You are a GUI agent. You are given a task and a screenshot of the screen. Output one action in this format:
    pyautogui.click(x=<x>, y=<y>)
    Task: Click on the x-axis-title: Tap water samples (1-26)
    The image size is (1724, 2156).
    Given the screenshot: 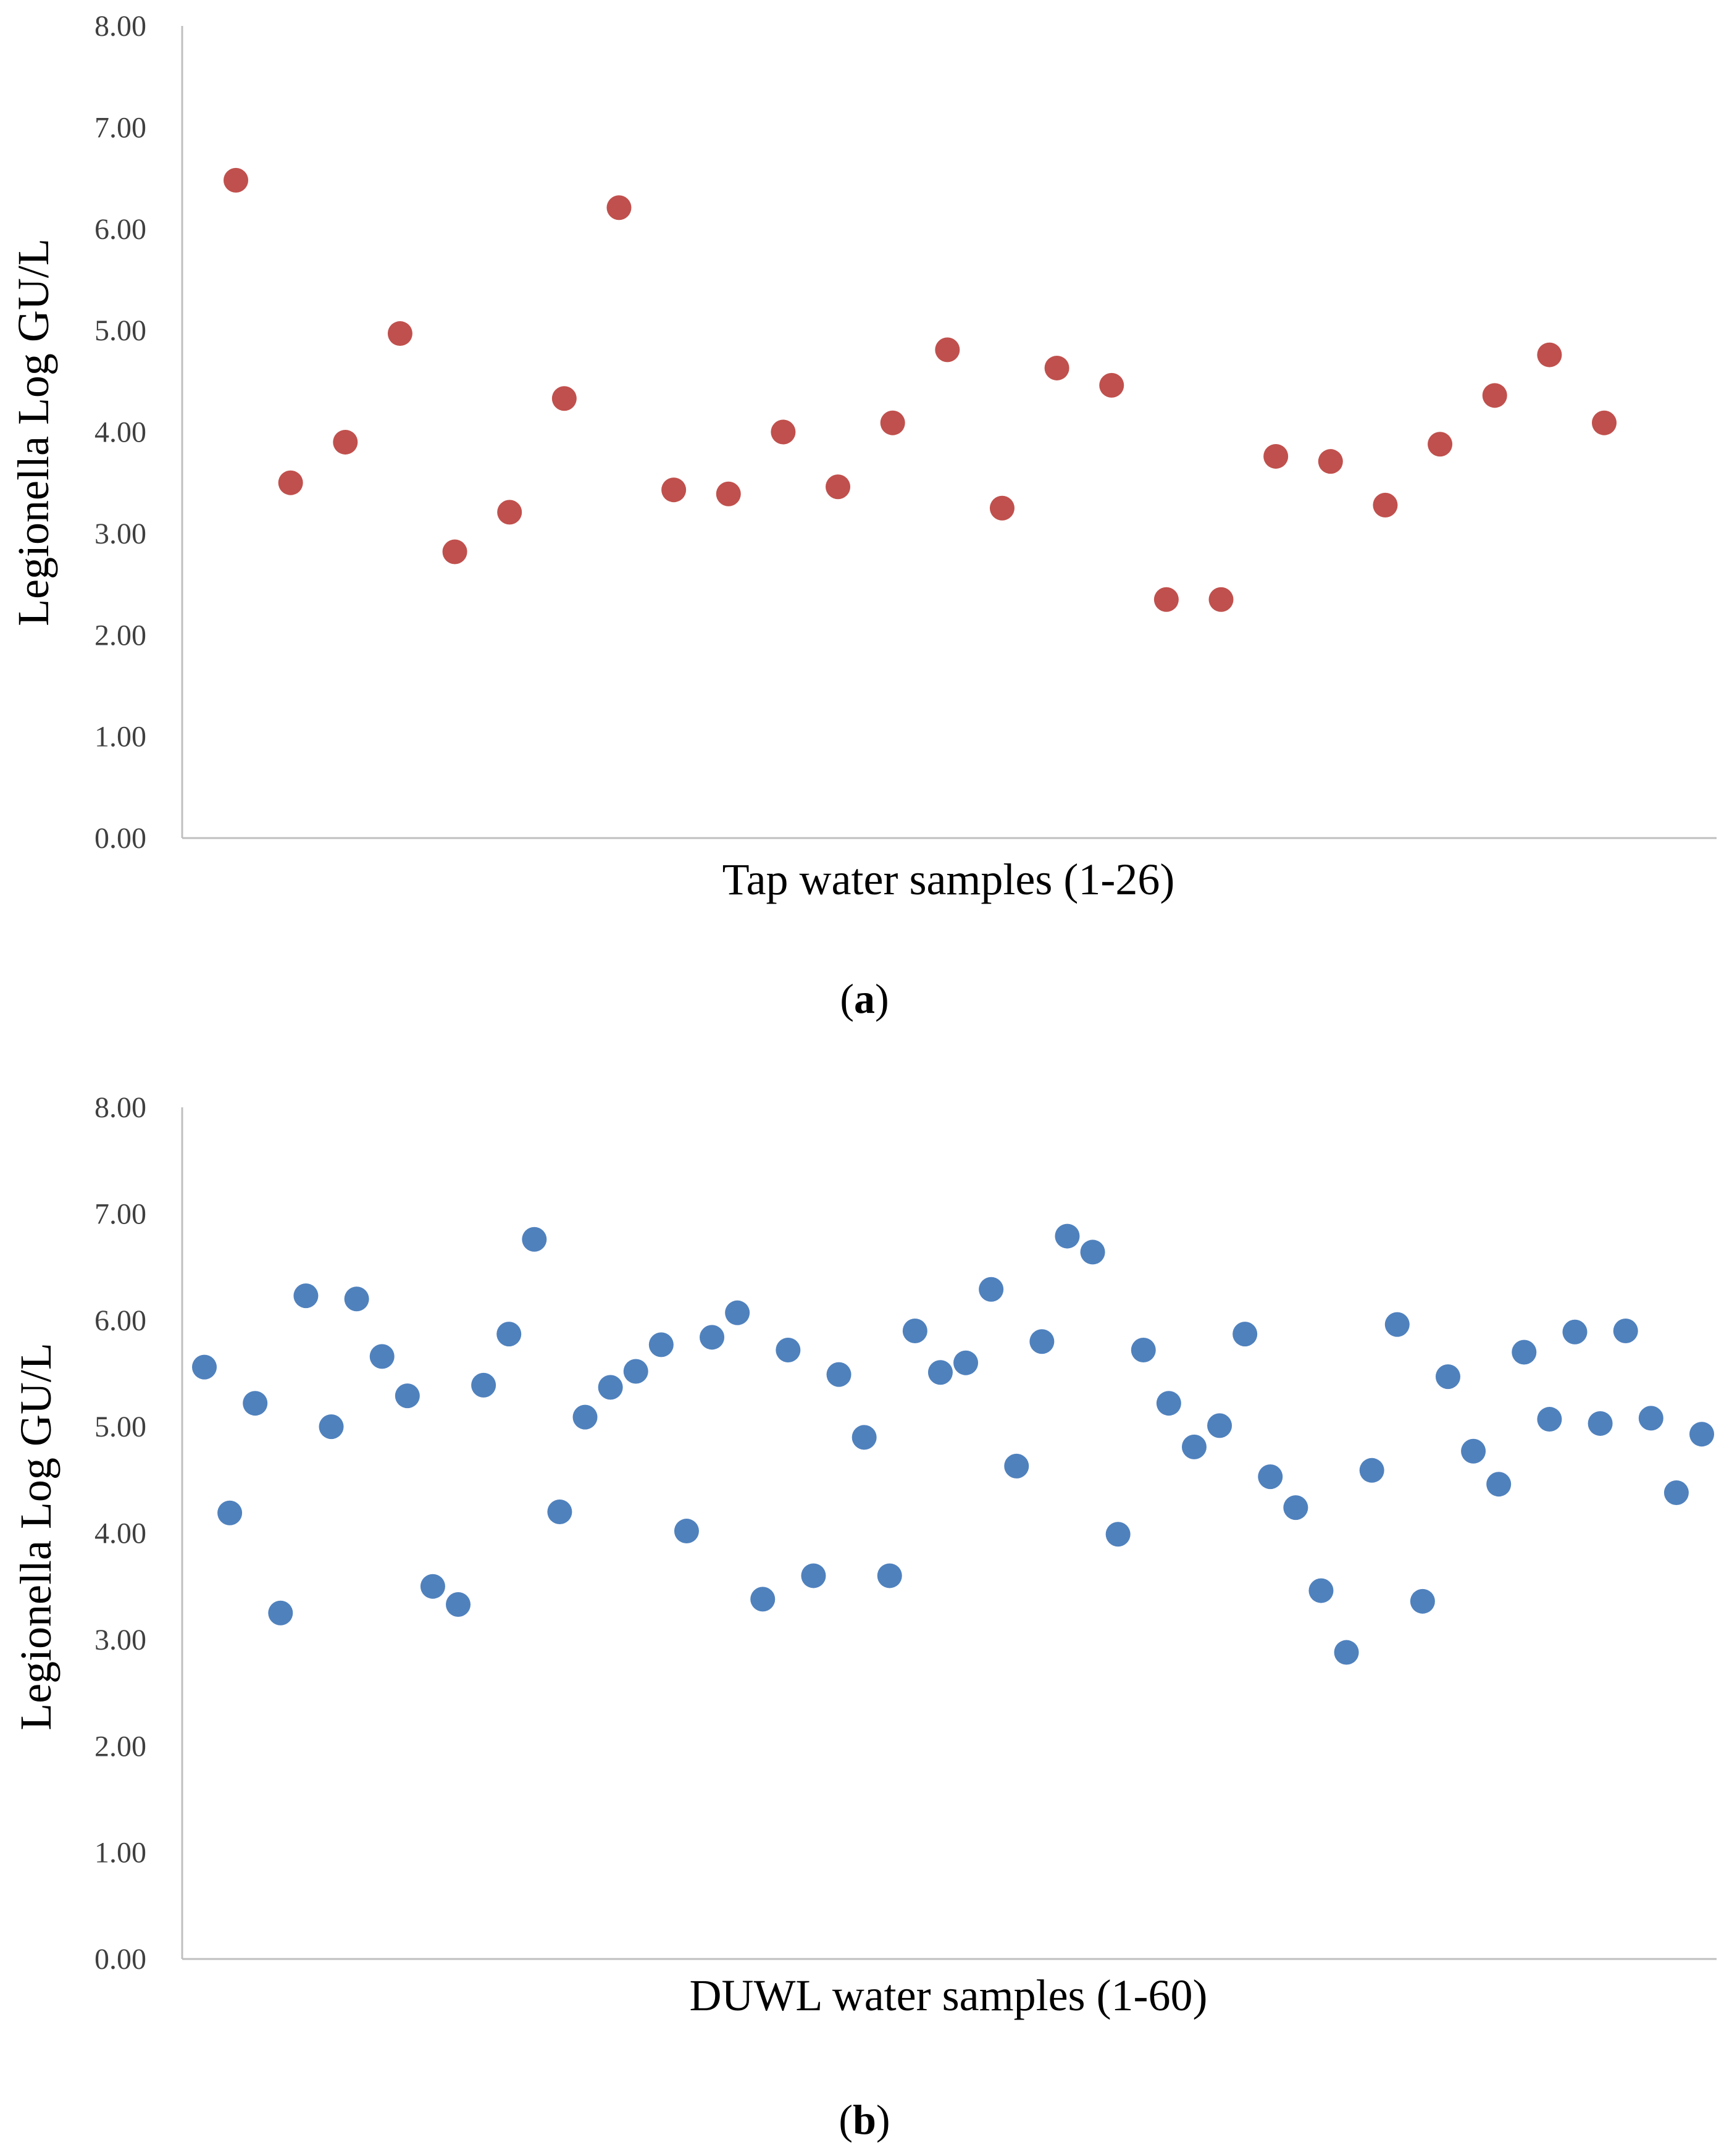 What is the action you would take?
    pyautogui.click(x=948, y=880)
    